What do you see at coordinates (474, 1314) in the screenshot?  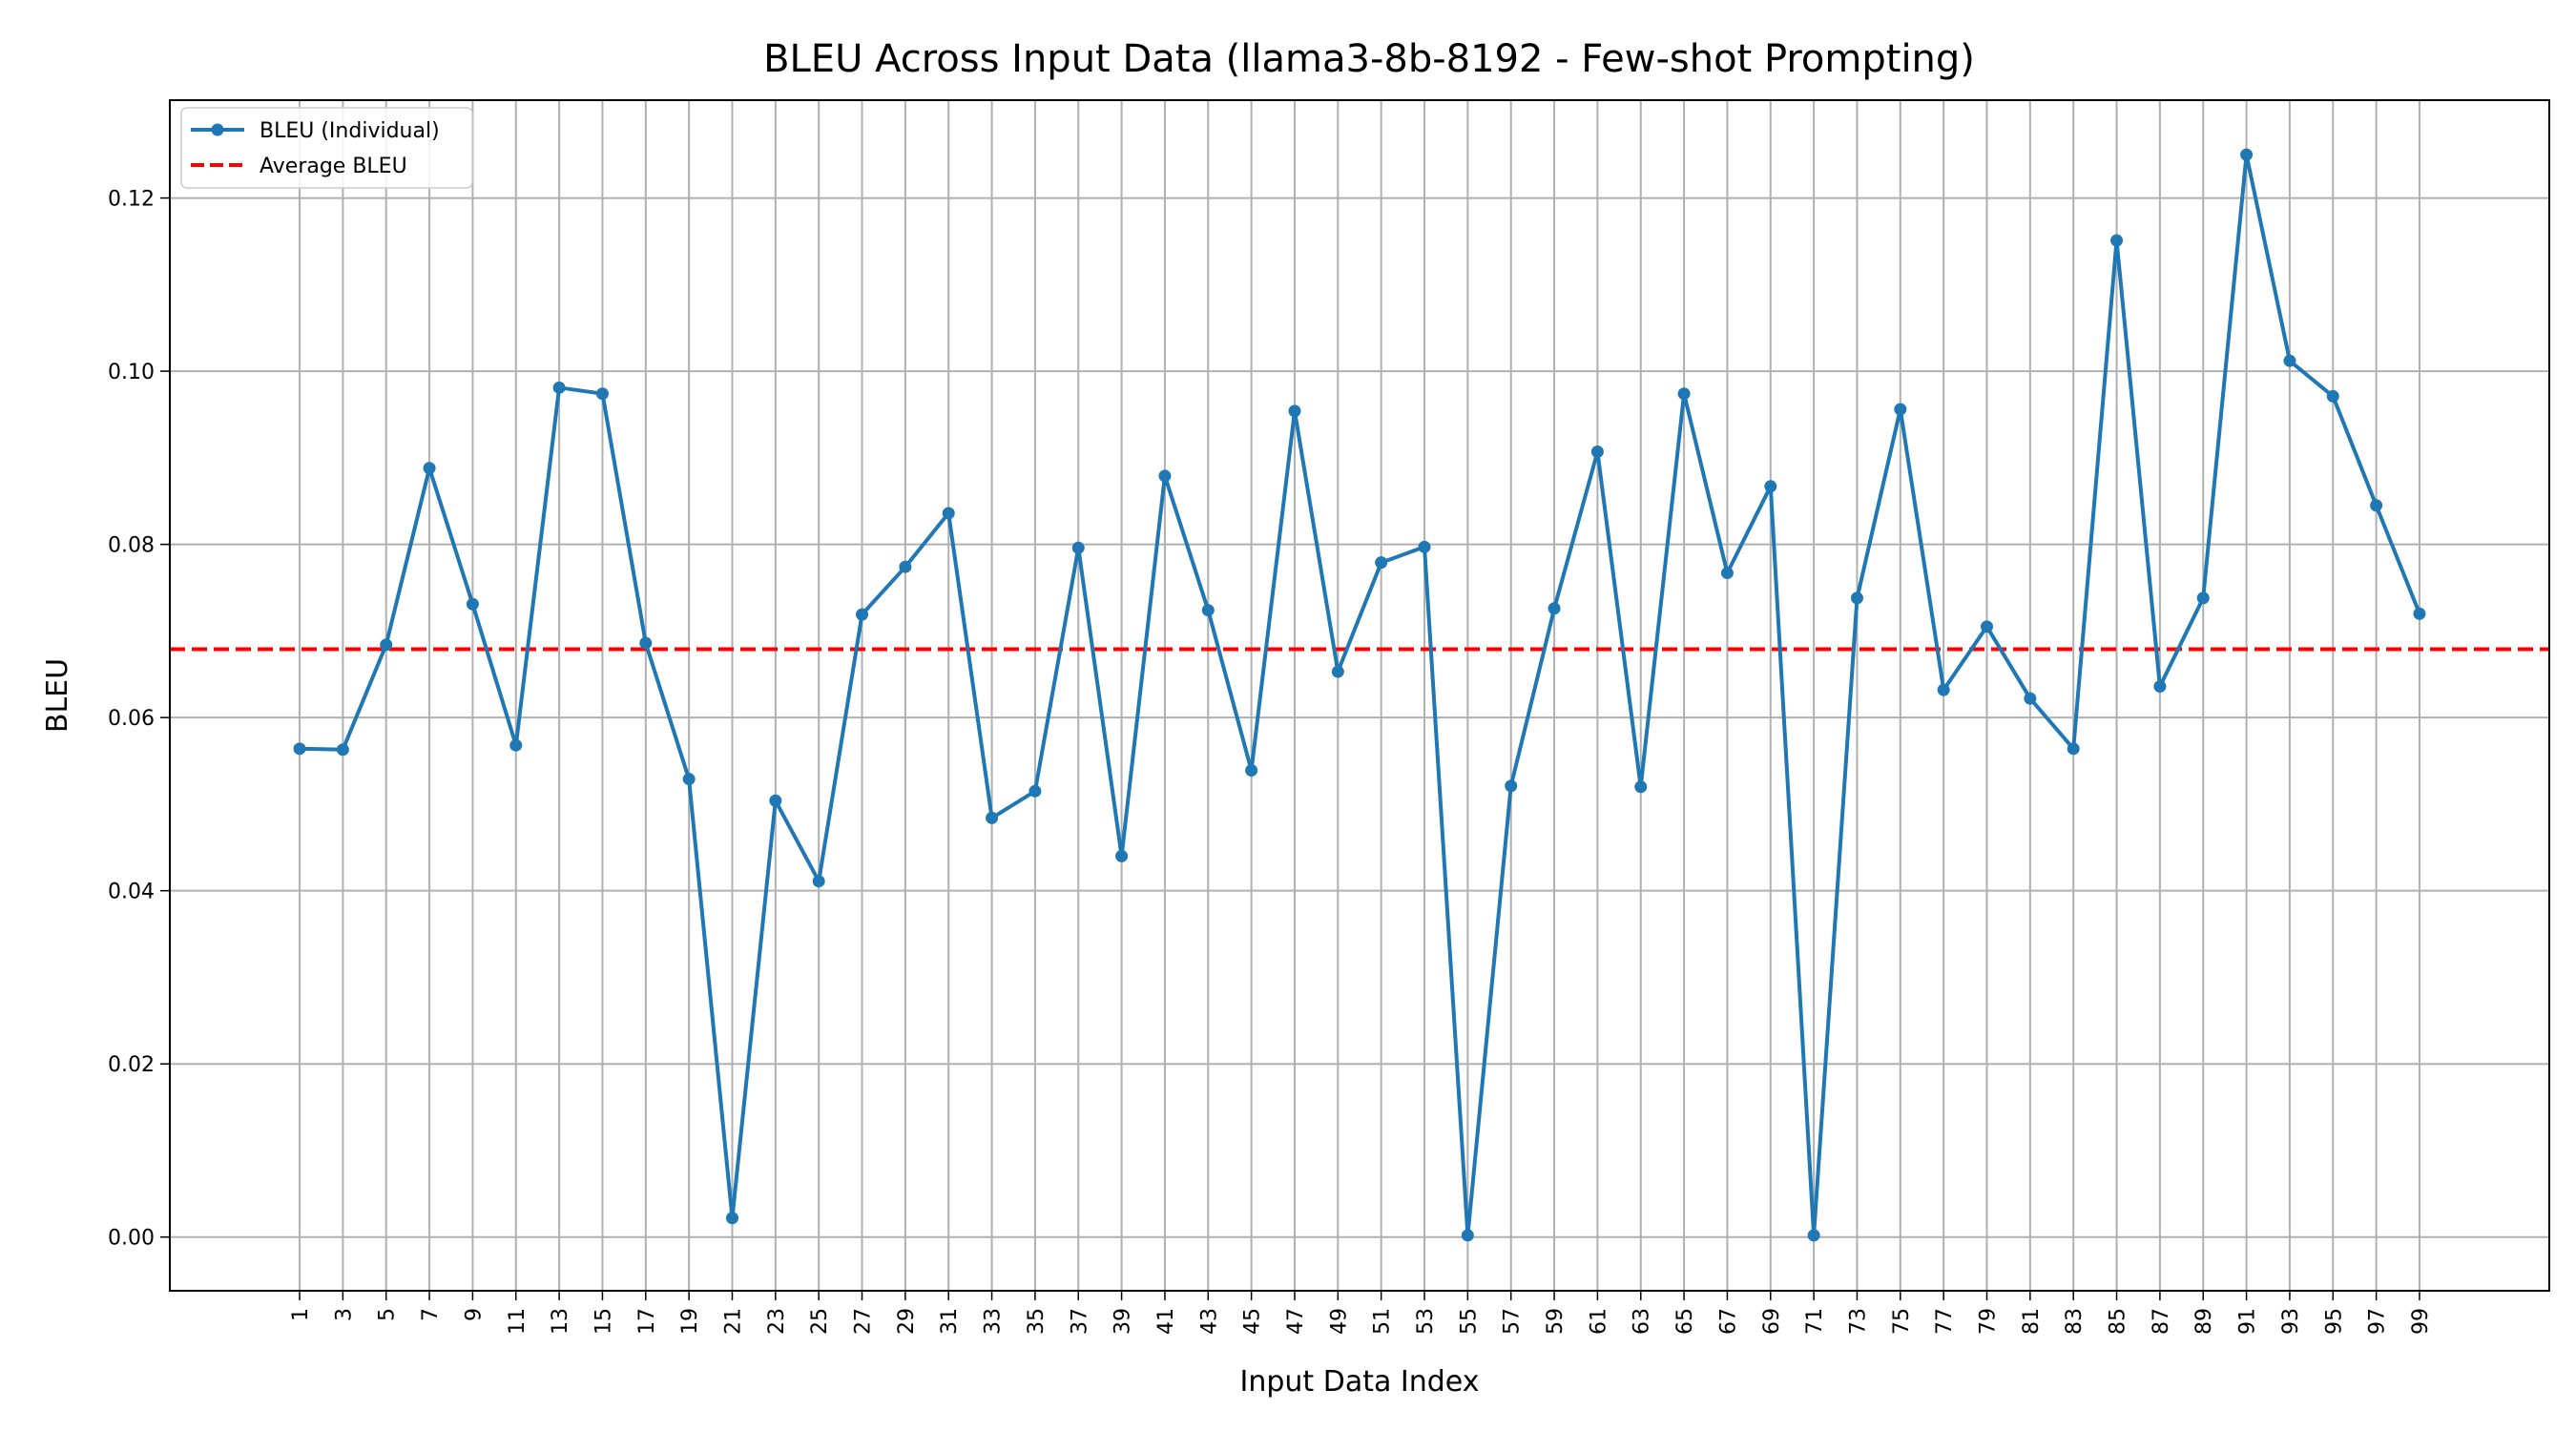 I see `x-tick-label: 9` at bounding box center [474, 1314].